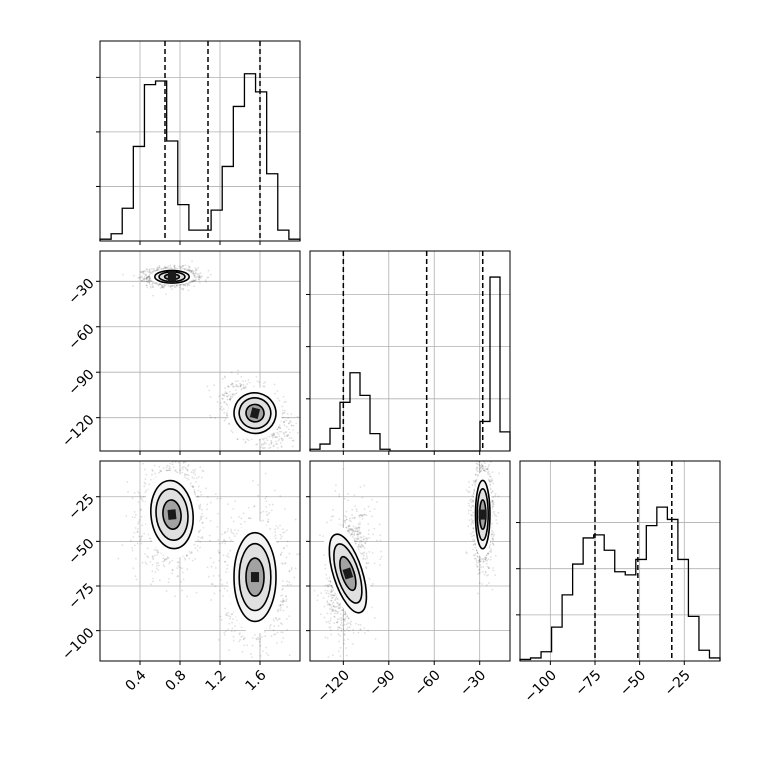 The image size is (760, 760). Describe the element at coordinates (81, 292) in the screenshot. I see `y-tick-label: −30` at that location.